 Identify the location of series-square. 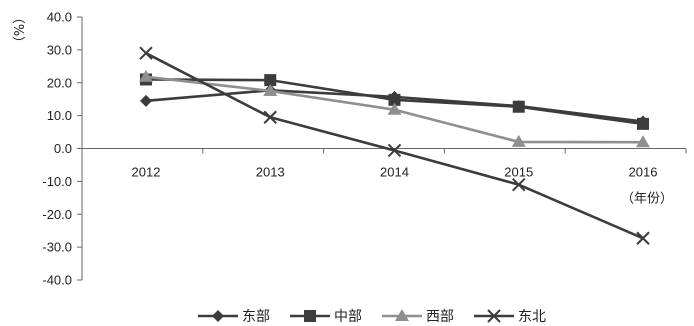
(394, 101).